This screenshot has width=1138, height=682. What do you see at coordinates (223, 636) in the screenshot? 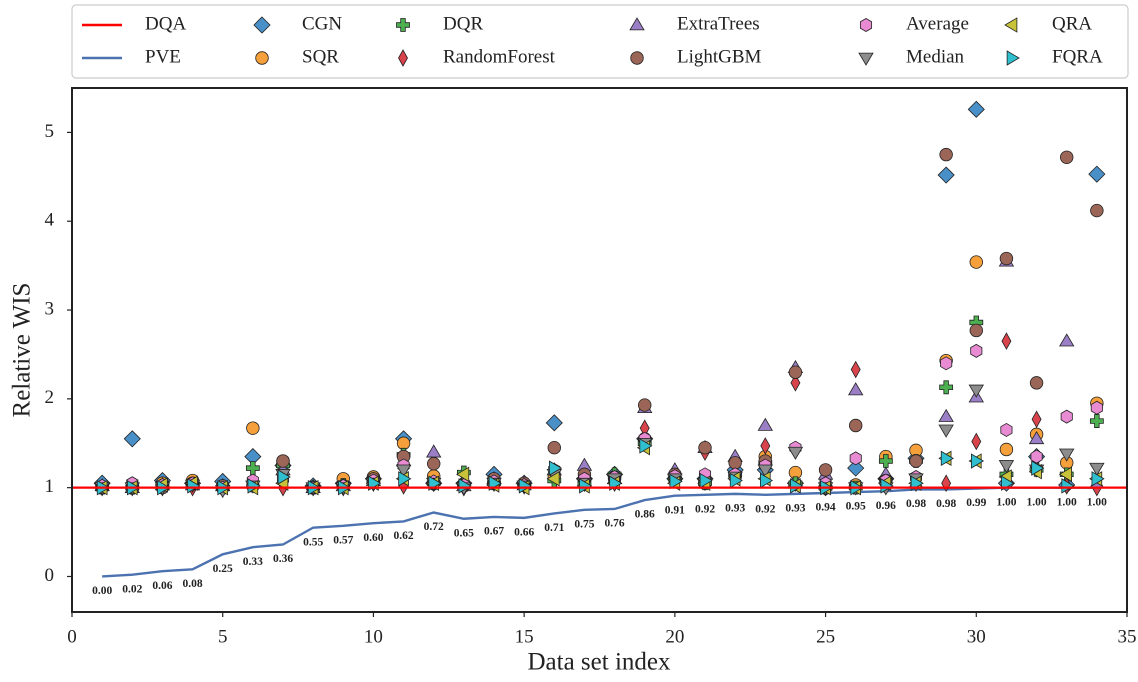
I see `x-tick-label: 5` at bounding box center [223, 636].